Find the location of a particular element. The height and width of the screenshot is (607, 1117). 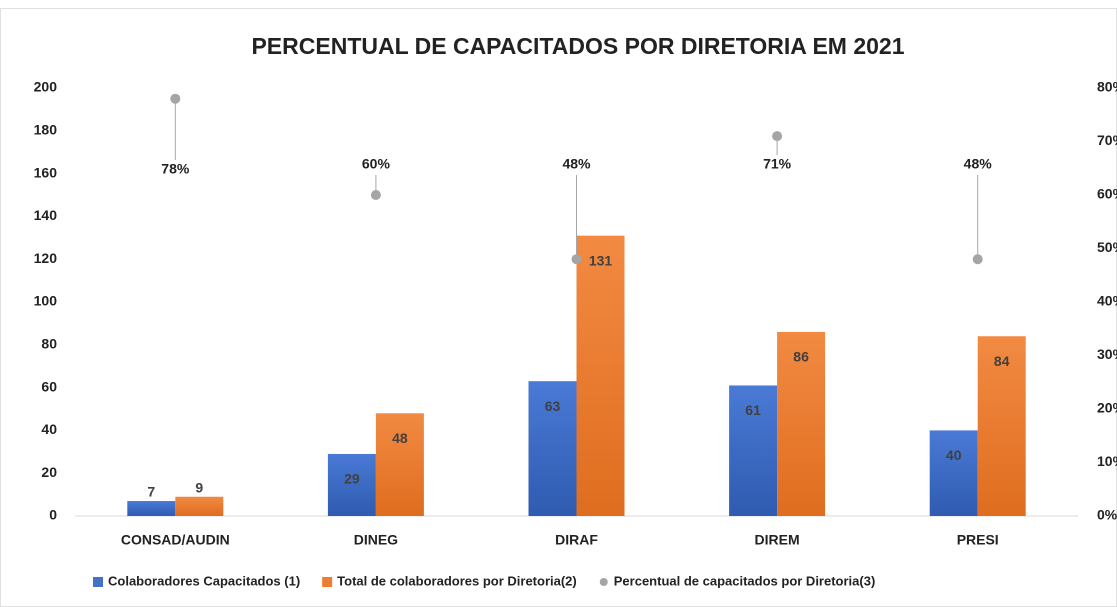

data-label: 60% is located at coordinates (376, 164).